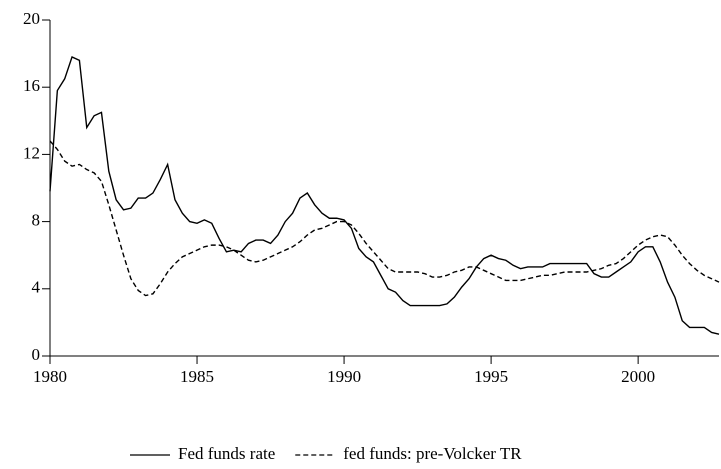 This screenshot has height=469, width=721. What do you see at coordinates (638, 376) in the screenshot?
I see `x-tick-label: 2000` at bounding box center [638, 376].